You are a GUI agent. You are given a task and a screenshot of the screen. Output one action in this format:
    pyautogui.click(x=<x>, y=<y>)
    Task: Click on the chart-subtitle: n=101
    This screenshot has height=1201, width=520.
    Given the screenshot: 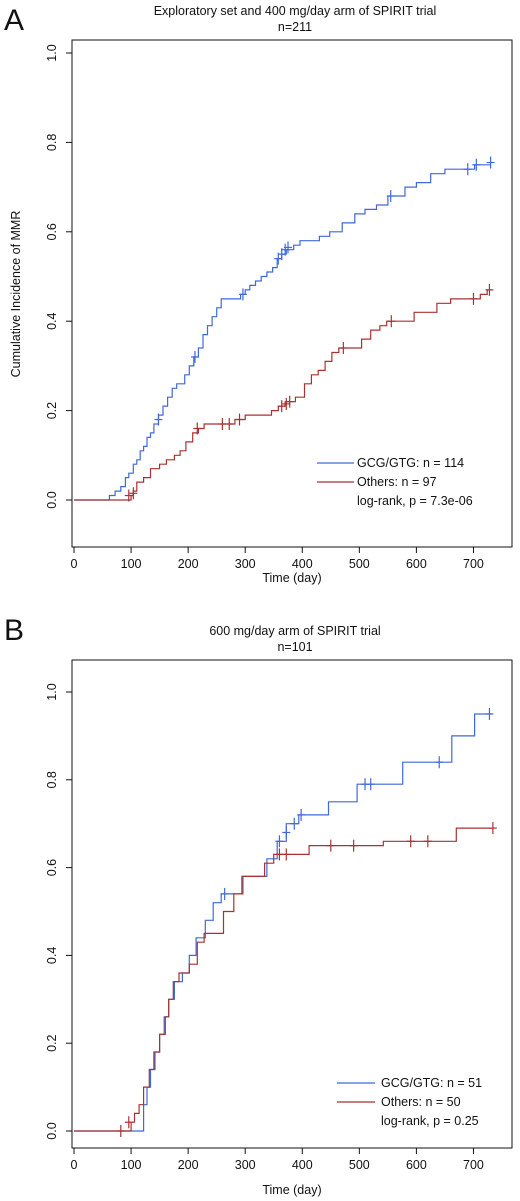 What is the action you would take?
    pyautogui.click(x=294, y=647)
    